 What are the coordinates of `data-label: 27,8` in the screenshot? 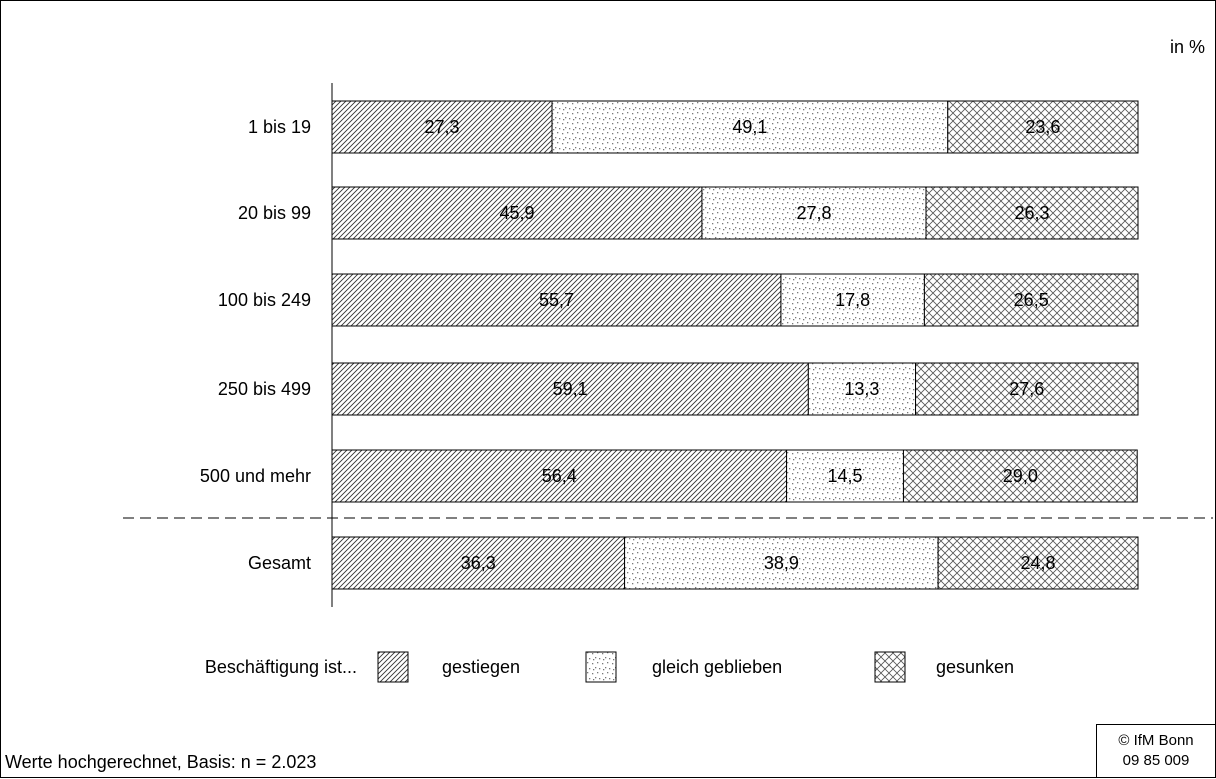 It's located at (813, 213).